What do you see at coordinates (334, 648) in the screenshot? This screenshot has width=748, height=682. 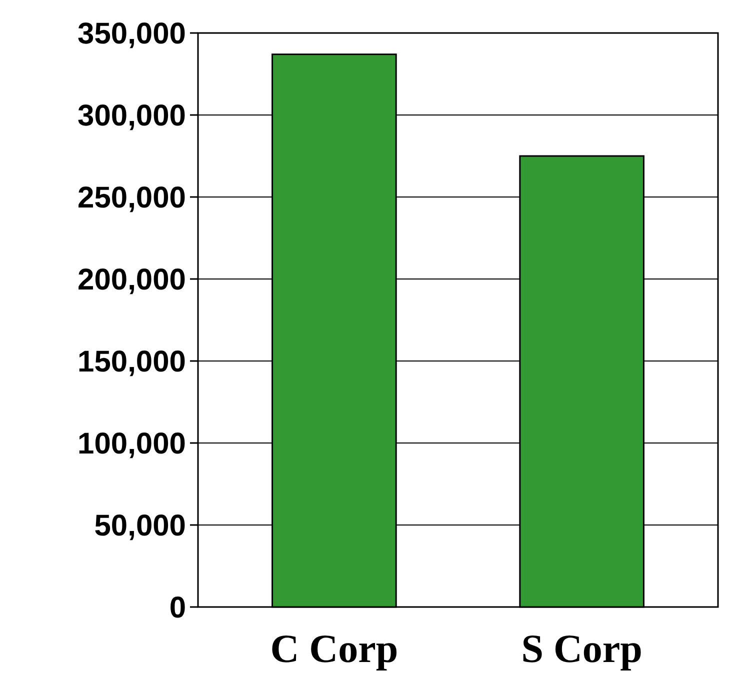 I see `x-tick-label: C Corp` at bounding box center [334, 648].